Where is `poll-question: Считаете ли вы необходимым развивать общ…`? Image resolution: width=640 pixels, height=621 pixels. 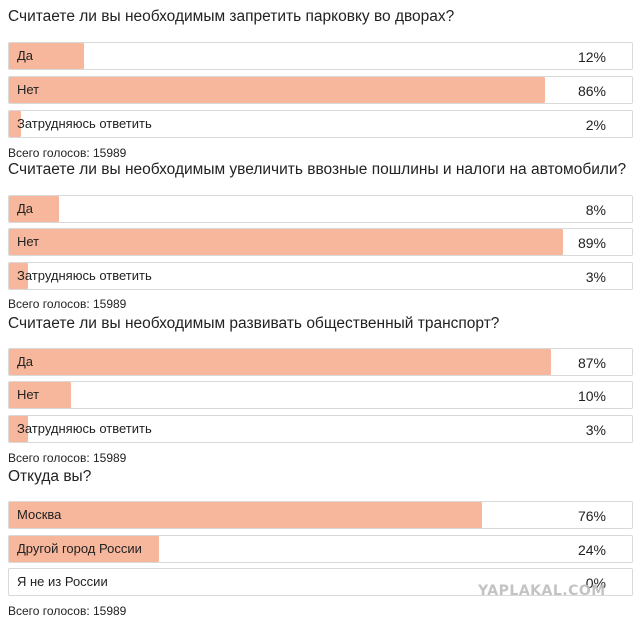
poll-question: Считаете ли вы необходимым развивать общ… is located at coordinates (254, 323).